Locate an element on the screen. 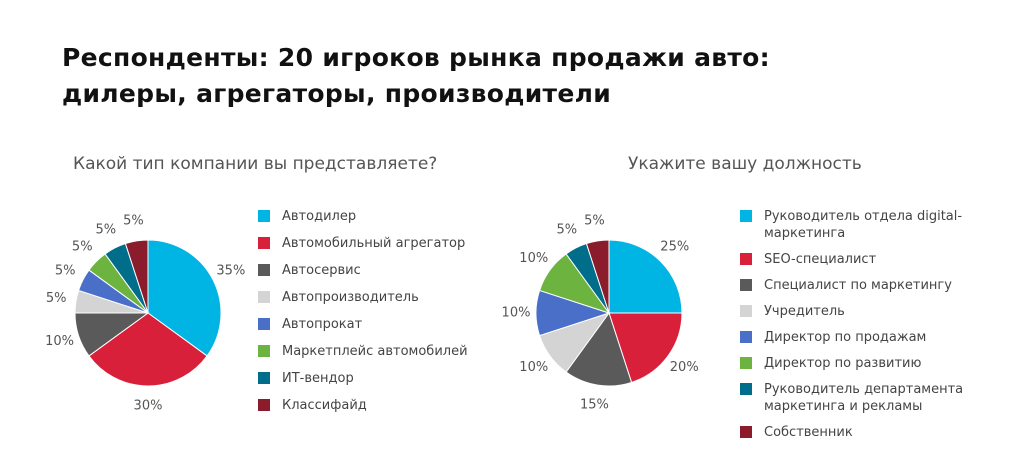 The width and height of the screenshot is (1024, 465). legend-label: Руководитель отдела digital-маркетинга is located at coordinates (863, 225).